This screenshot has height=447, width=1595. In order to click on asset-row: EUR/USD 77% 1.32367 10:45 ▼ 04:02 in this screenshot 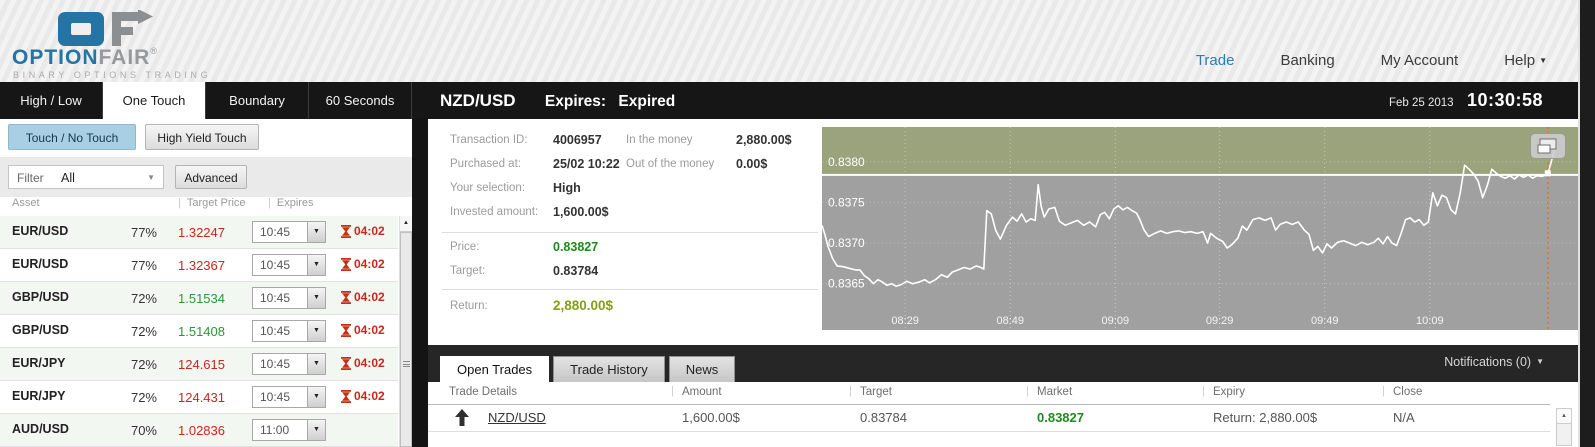, I will do `click(199, 265)`.